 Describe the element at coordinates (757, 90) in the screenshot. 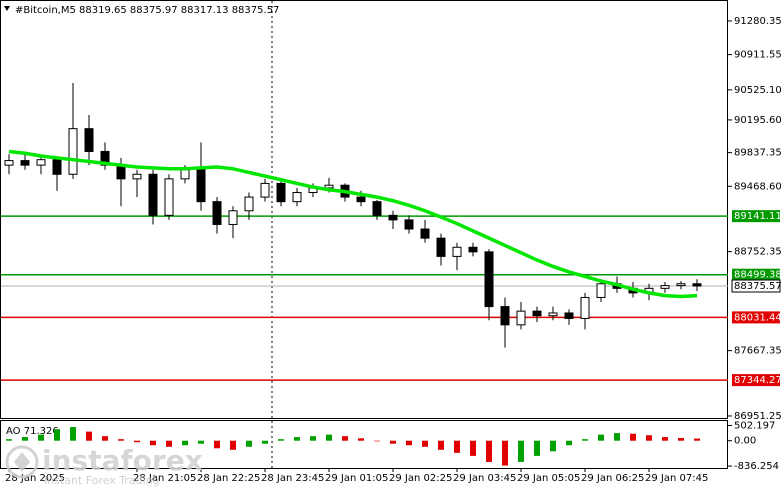

I see `y-tick-label: 90525.10` at that location.